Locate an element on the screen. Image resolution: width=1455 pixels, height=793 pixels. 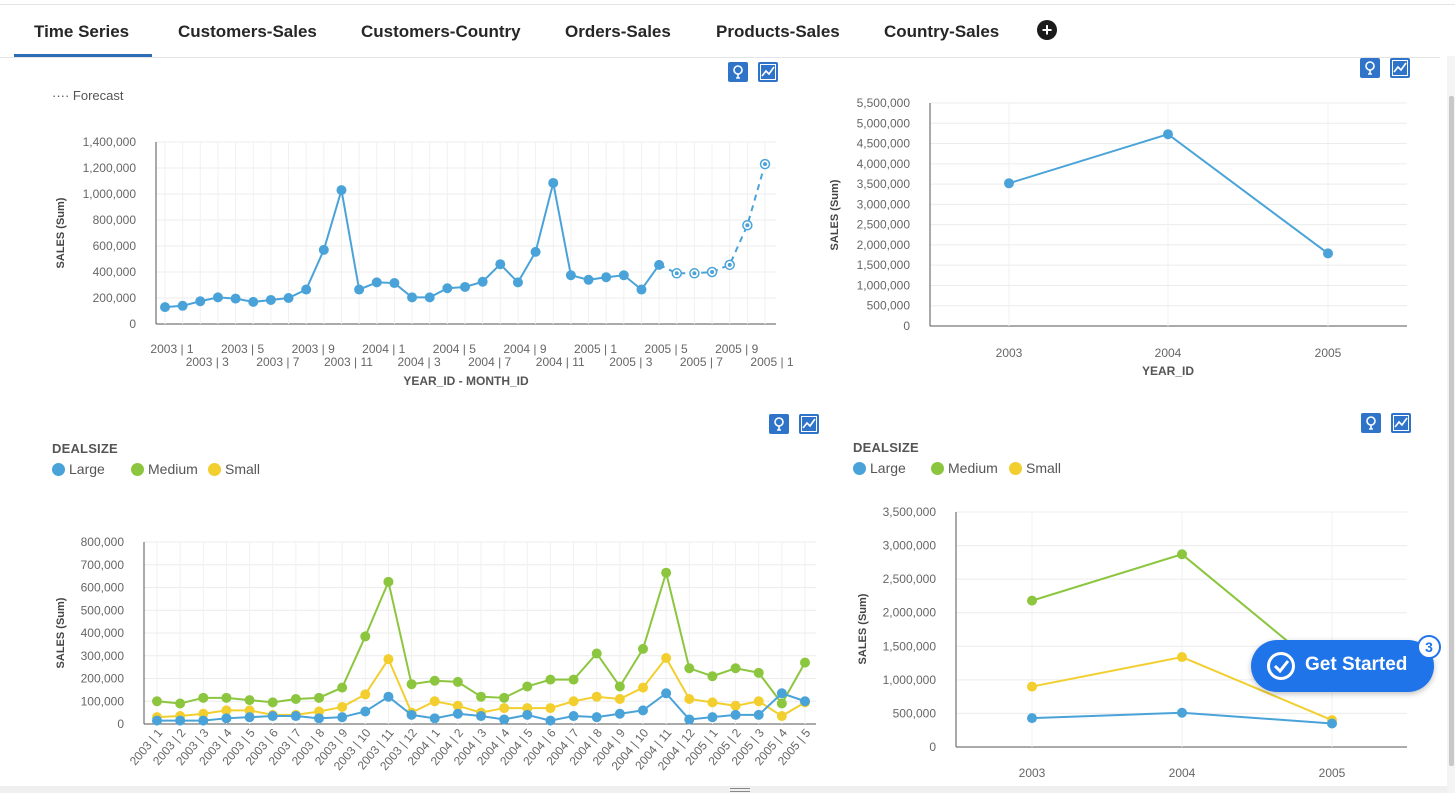
x-tick-label: 2003 | 3 is located at coordinates (207, 362).